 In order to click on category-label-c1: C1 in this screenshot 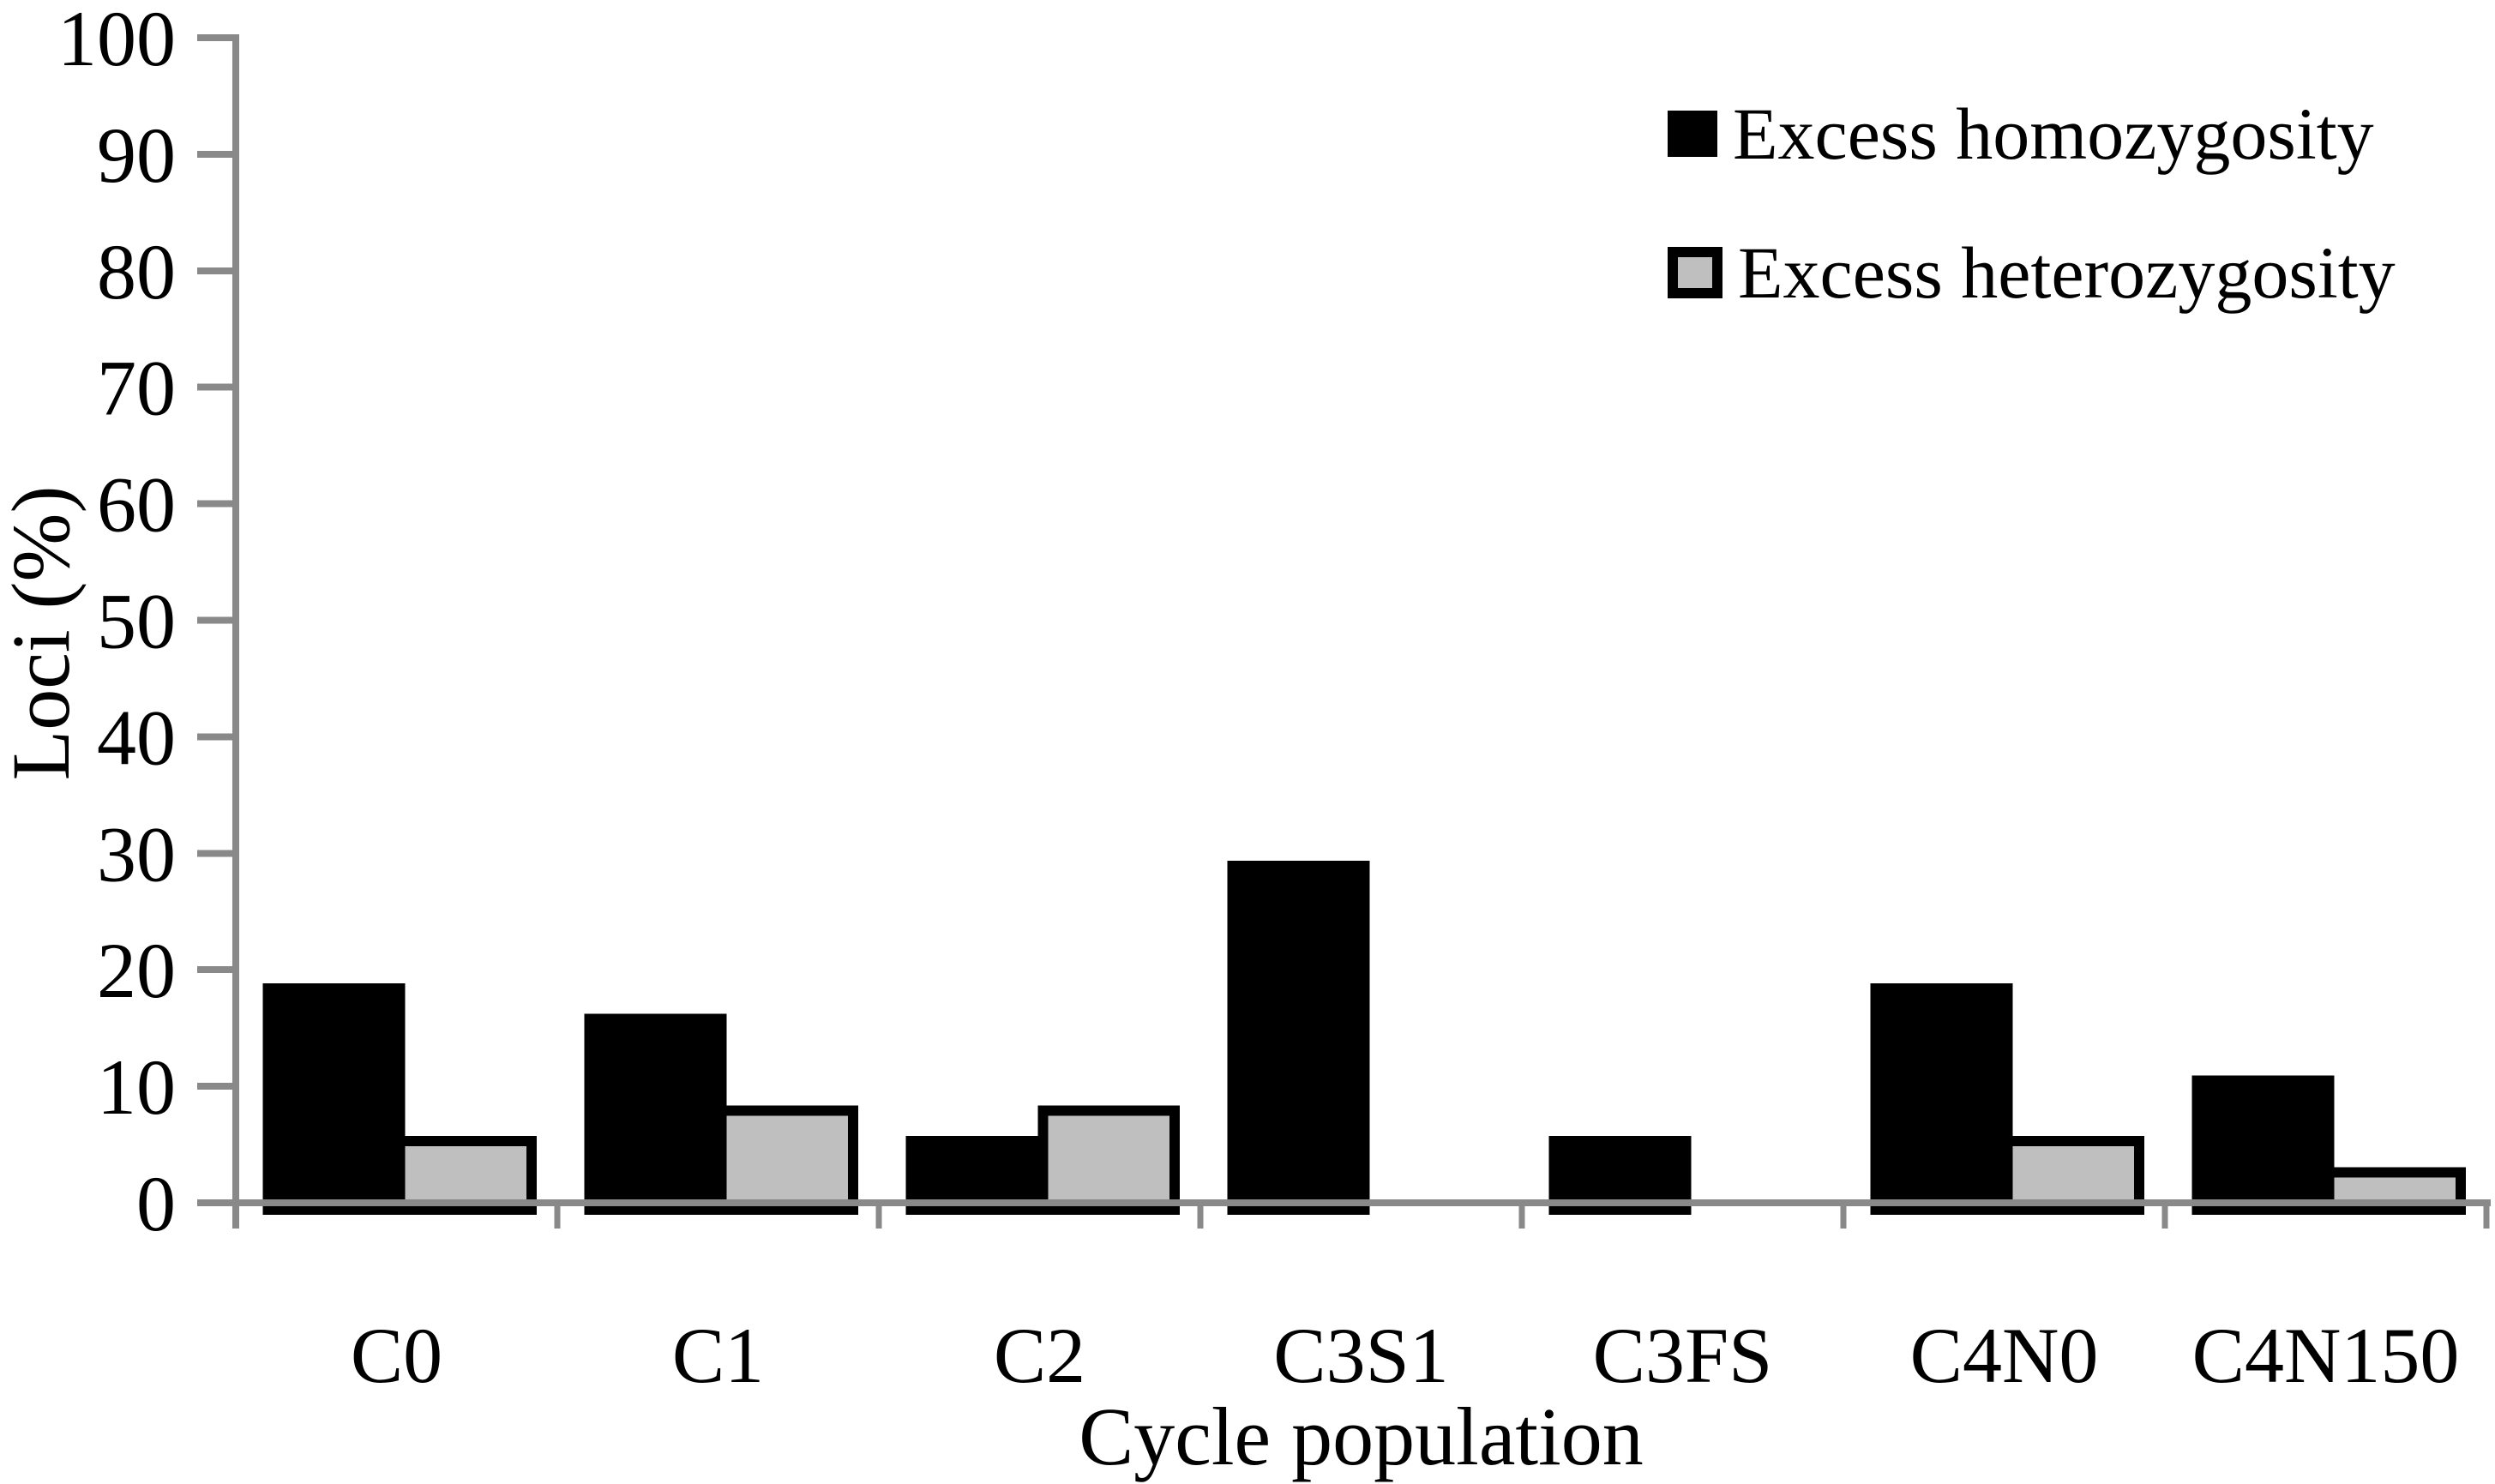, I will do `click(718, 1355)`.